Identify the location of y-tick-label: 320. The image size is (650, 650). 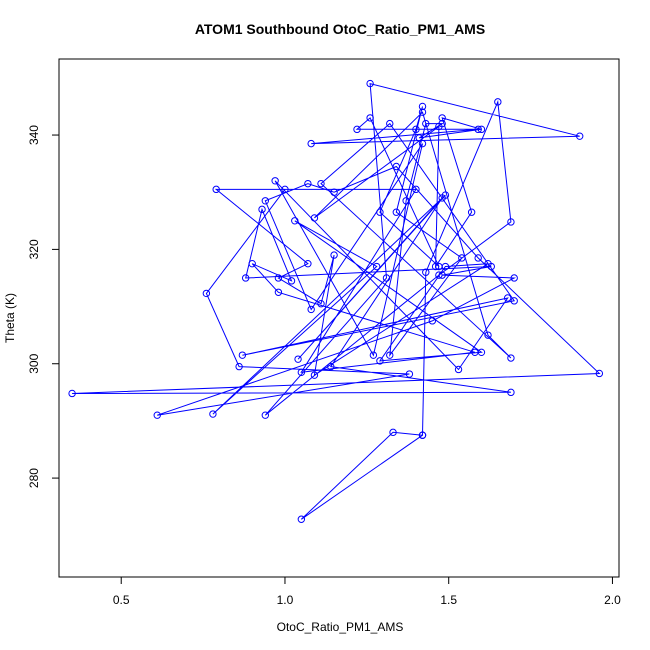
(34, 249).